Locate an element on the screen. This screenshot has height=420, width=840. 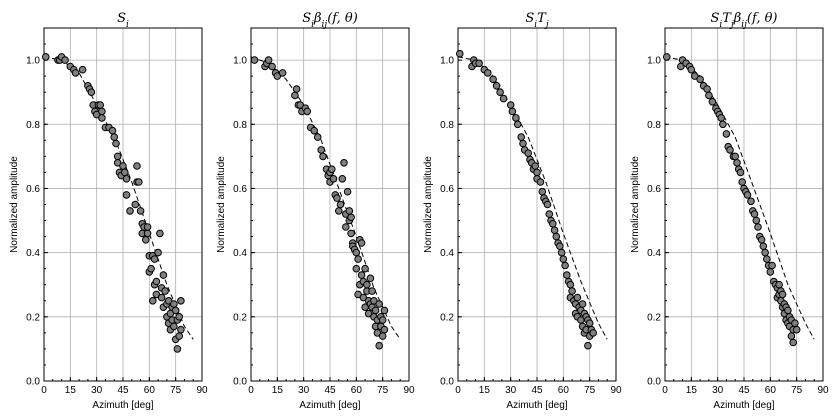
y-tick-label: 0.2 is located at coordinates (447, 317).